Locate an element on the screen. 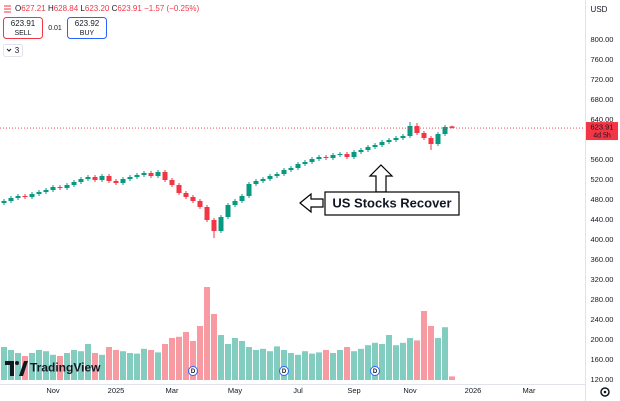 The width and height of the screenshot is (620, 401). y-tick-label: 760.00 is located at coordinates (602, 59).